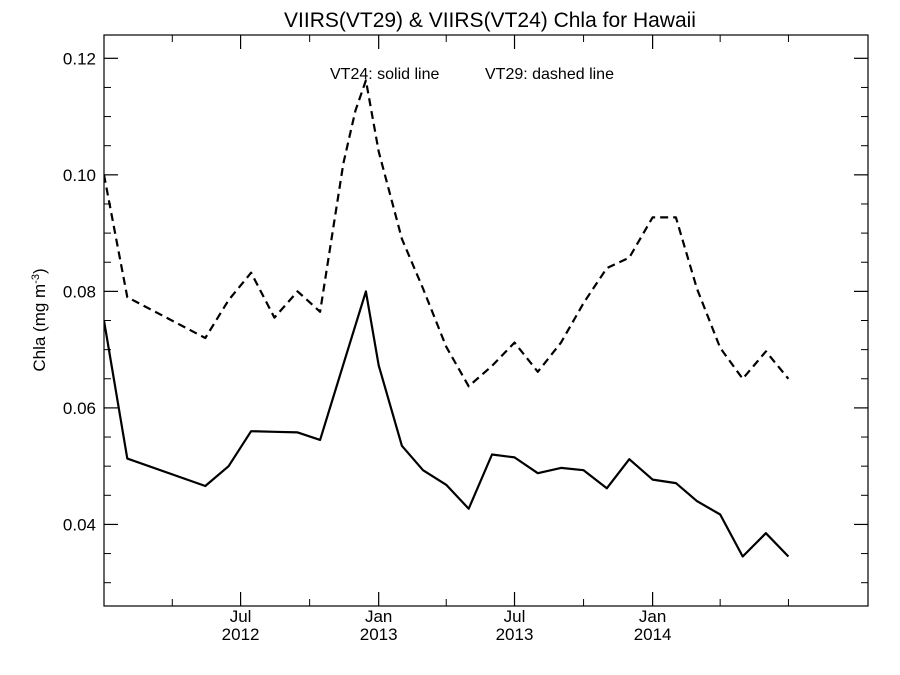 The width and height of the screenshot is (900, 675). What do you see at coordinates (653, 634) in the screenshot?
I see `x-tick-year-label: 2014` at bounding box center [653, 634].